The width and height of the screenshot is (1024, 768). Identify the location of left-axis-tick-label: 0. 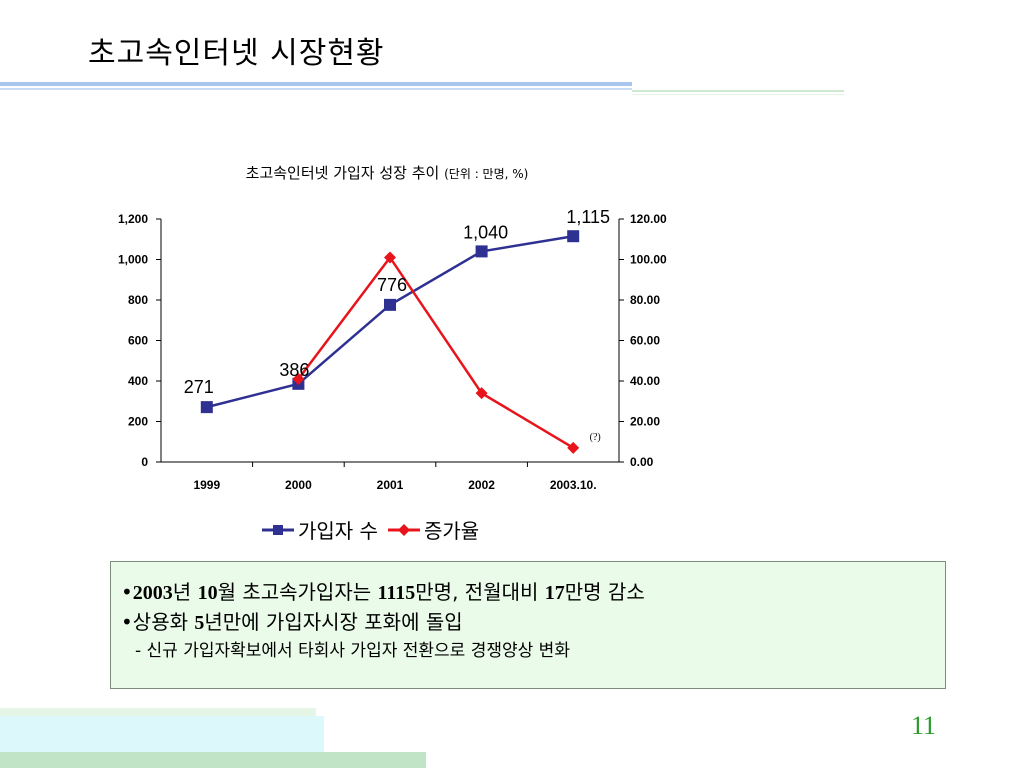
(144, 462).